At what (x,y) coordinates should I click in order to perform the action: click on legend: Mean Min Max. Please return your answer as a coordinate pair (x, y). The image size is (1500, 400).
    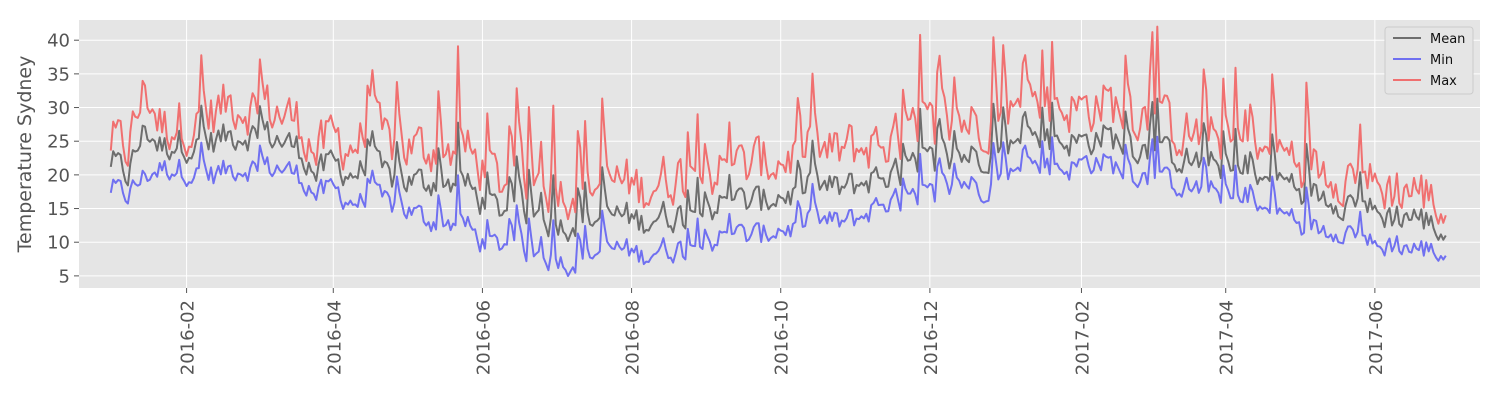
    Looking at the image, I should click on (1429, 60).